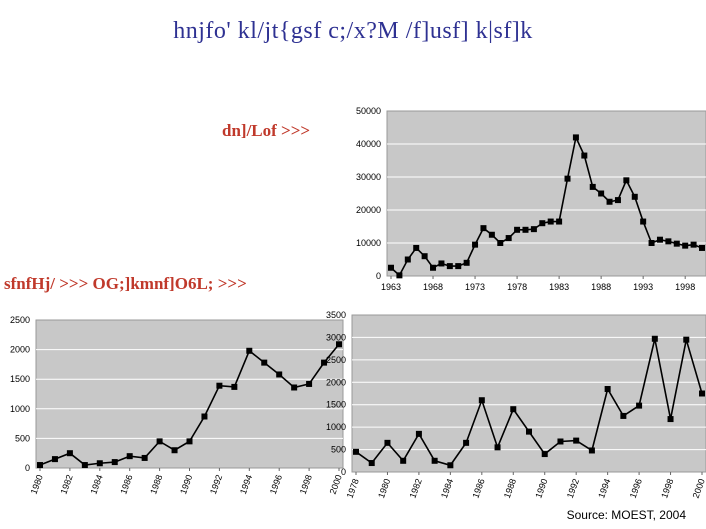  Describe the element at coordinates (156, 484) in the screenshot. I see `chart1-x-tick-label: 1988` at that location.